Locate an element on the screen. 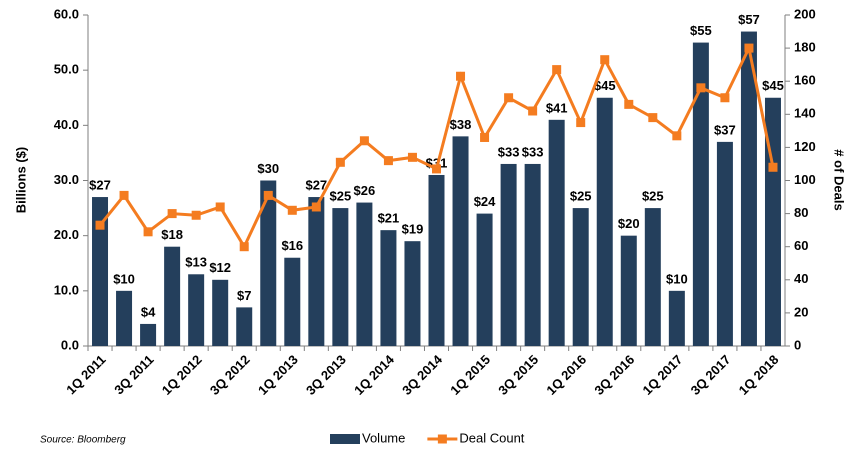 The width and height of the screenshot is (855, 453). x-tick-label: 1Q 2018 is located at coordinates (759, 375).